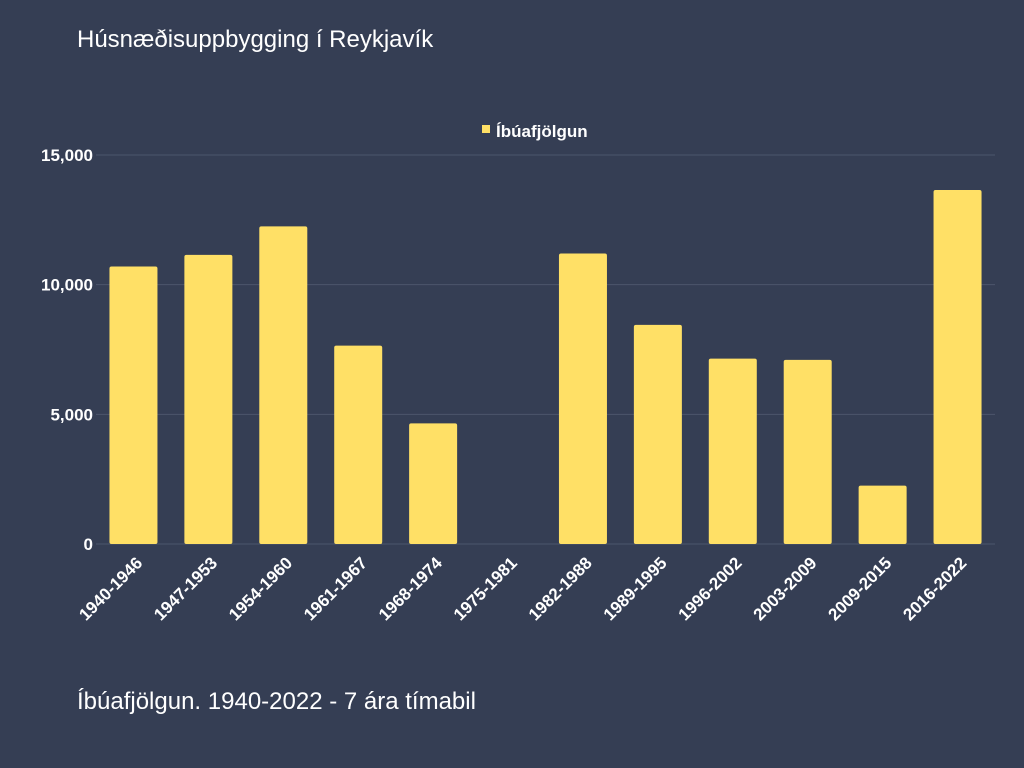 This screenshot has width=1024, height=768. What do you see at coordinates (185, 588) in the screenshot?
I see `x-tick-label: 1947-1953` at bounding box center [185, 588].